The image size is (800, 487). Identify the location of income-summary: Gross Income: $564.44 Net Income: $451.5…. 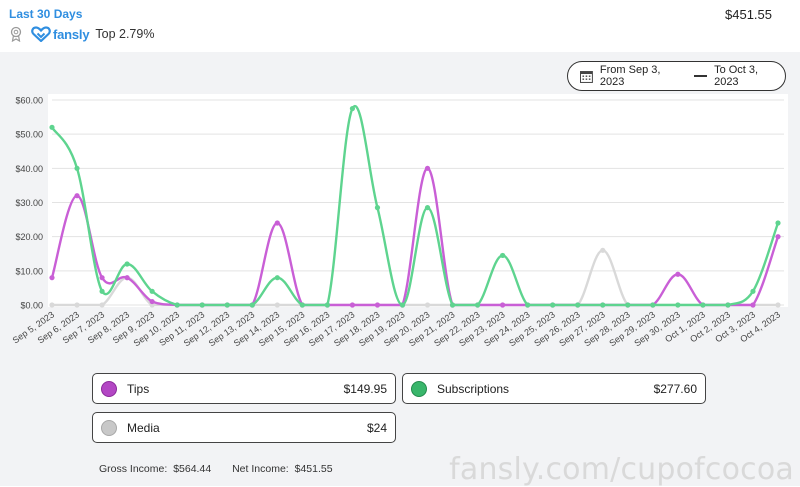
(225, 469).